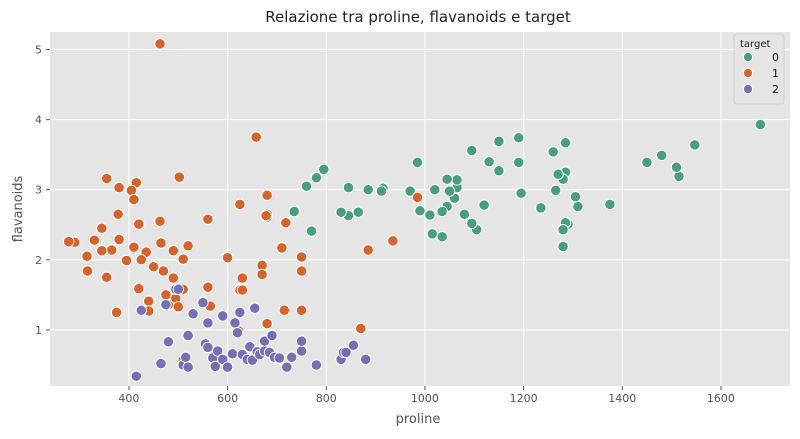 This screenshot has height=439, width=800. What do you see at coordinates (18, 208) in the screenshot?
I see `y-axis-label: flavanoids` at bounding box center [18, 208].